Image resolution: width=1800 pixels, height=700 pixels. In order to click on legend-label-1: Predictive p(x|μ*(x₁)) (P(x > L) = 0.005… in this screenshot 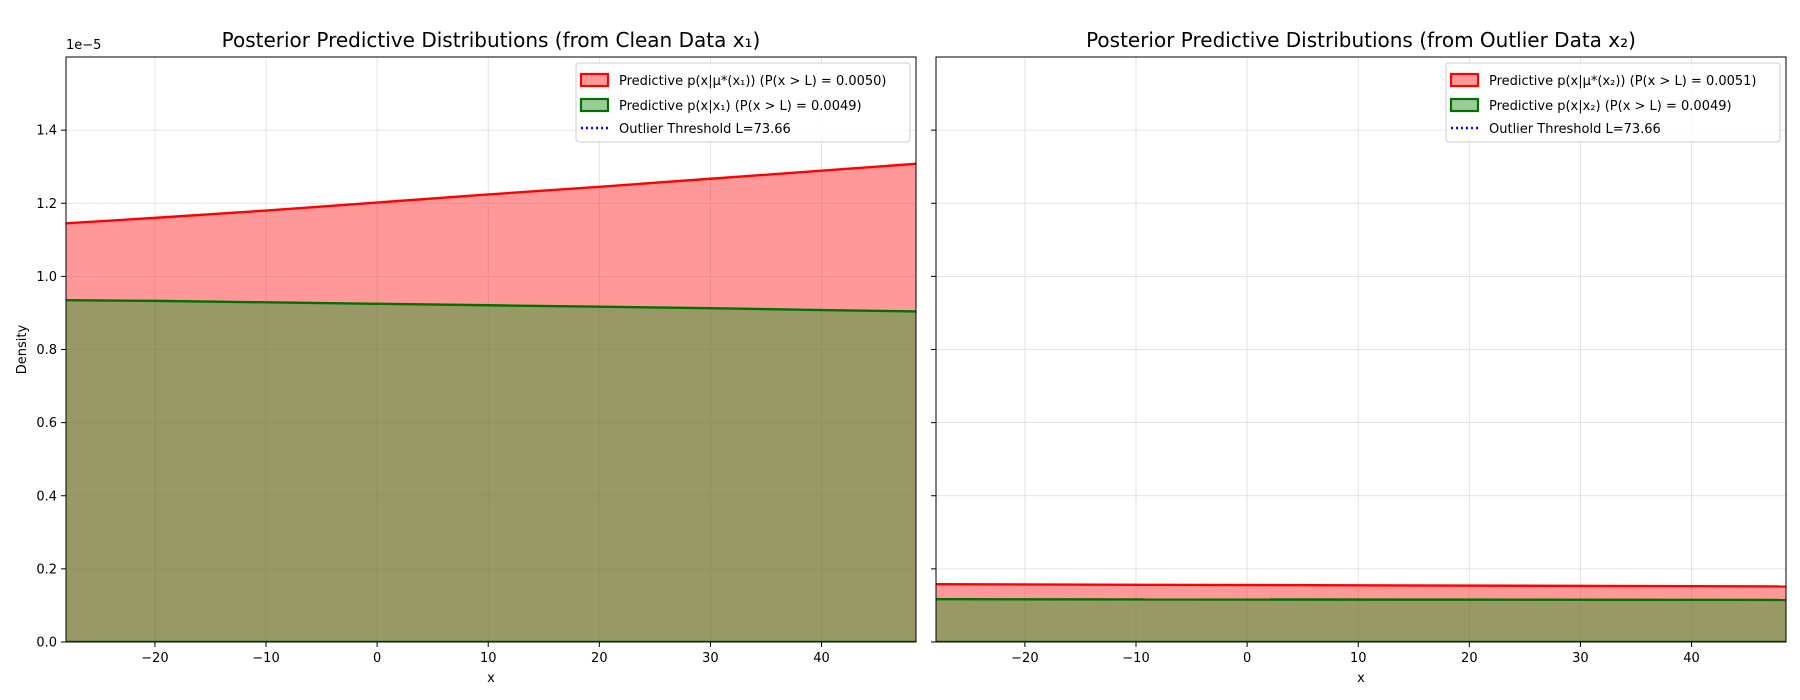, I will do `click(753, 81)`.